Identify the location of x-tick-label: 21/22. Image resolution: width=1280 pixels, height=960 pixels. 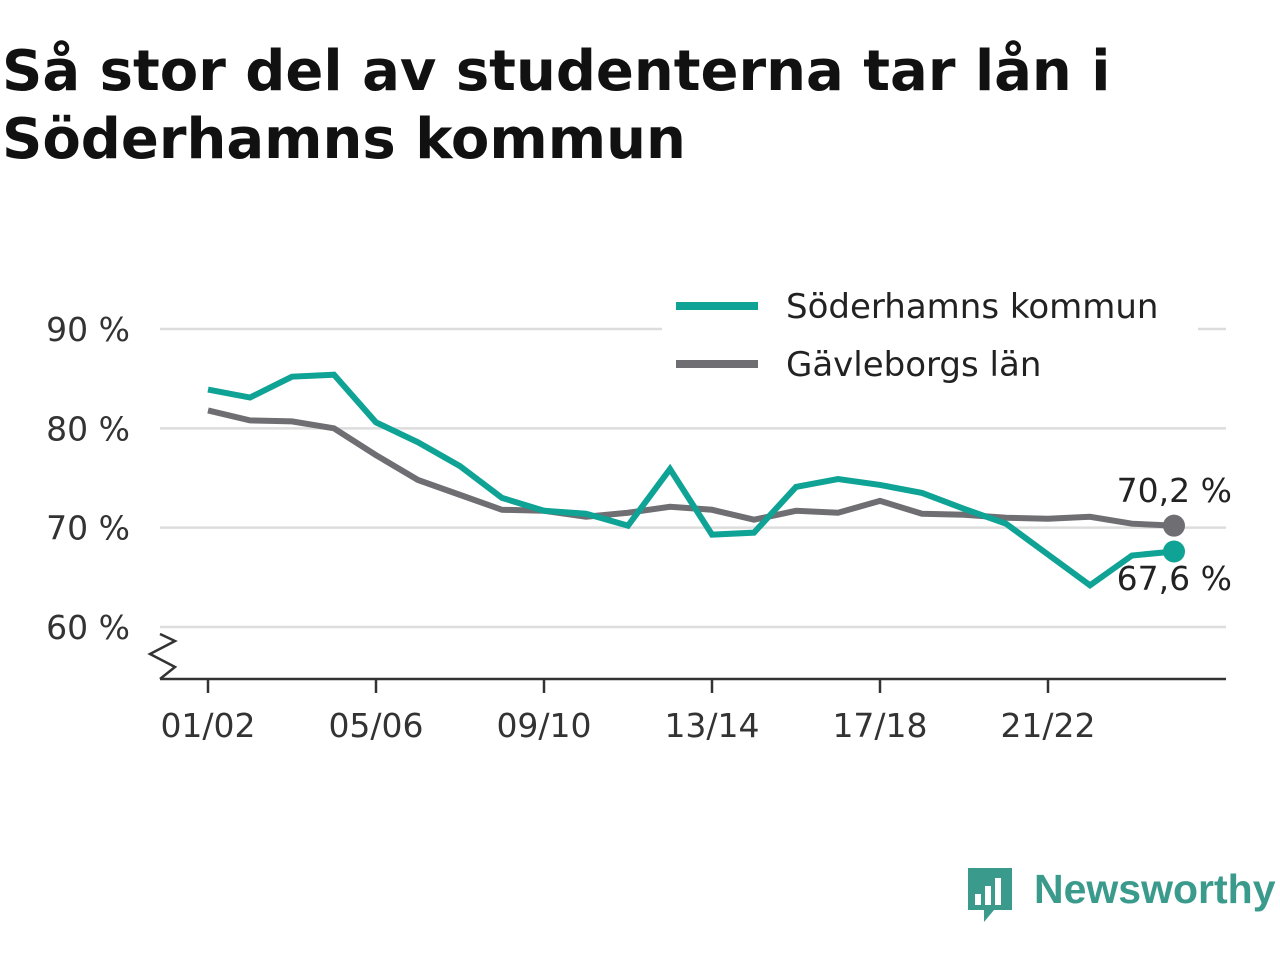
(1047, 725).